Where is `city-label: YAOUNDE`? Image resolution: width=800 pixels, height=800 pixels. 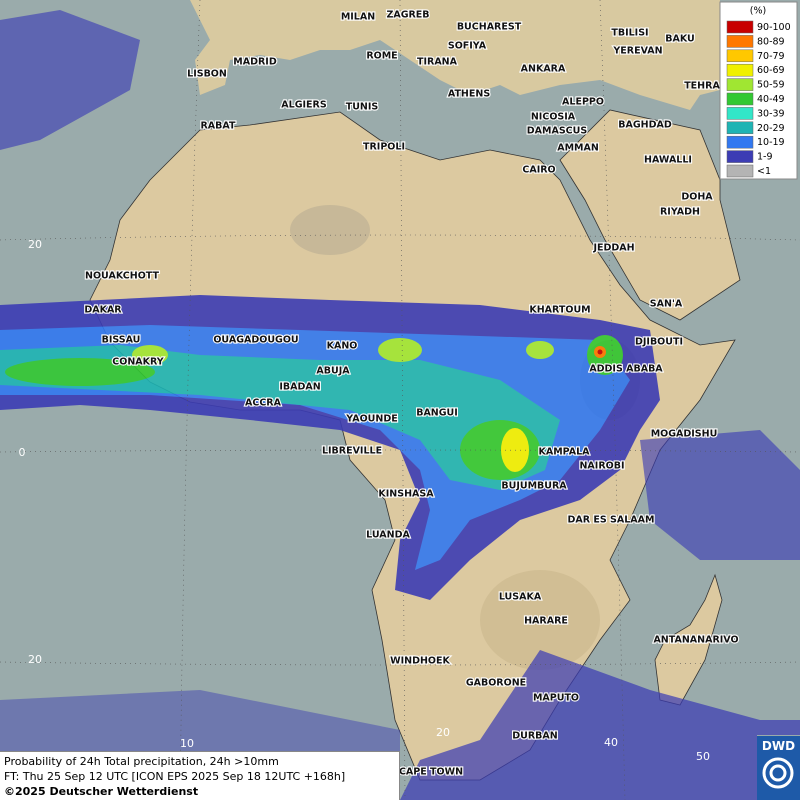
city-label: YAOUNDE is located at coordinates (371, 419).